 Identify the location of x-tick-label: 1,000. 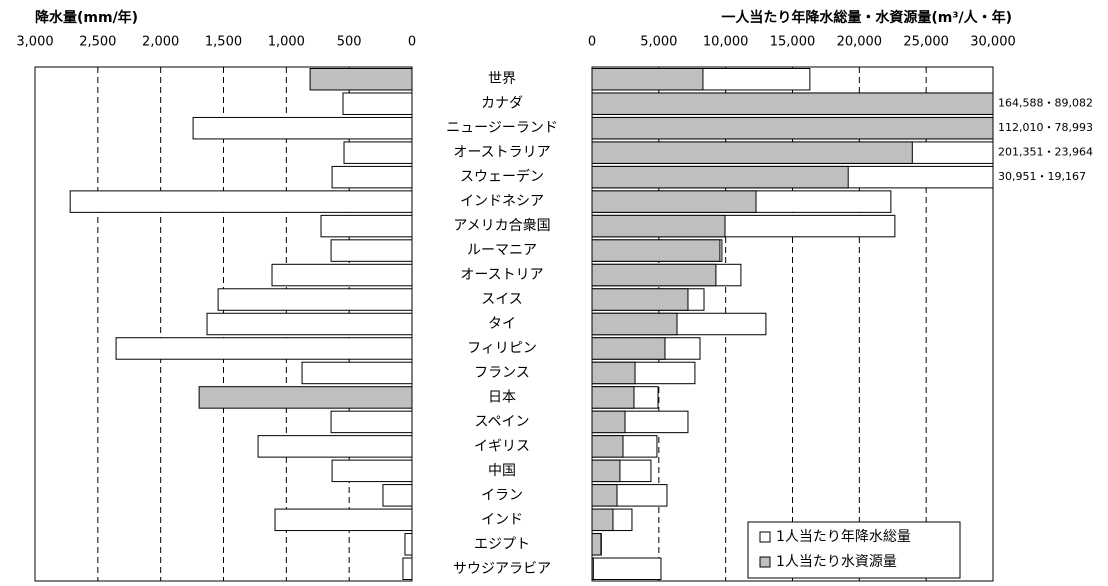
(286, 42).